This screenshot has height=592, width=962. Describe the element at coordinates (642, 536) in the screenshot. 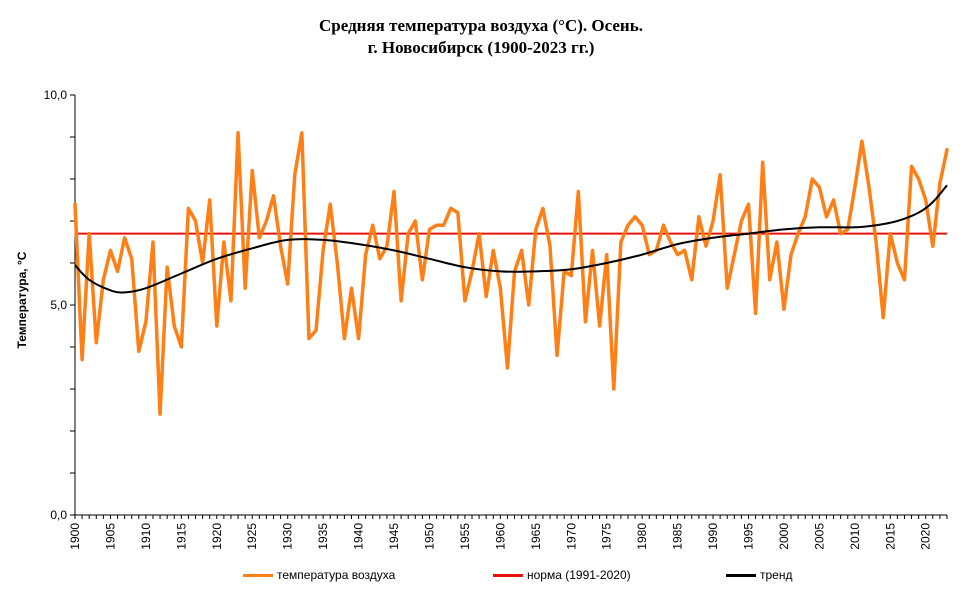

I see `x-tick-label: 1980` at that location.